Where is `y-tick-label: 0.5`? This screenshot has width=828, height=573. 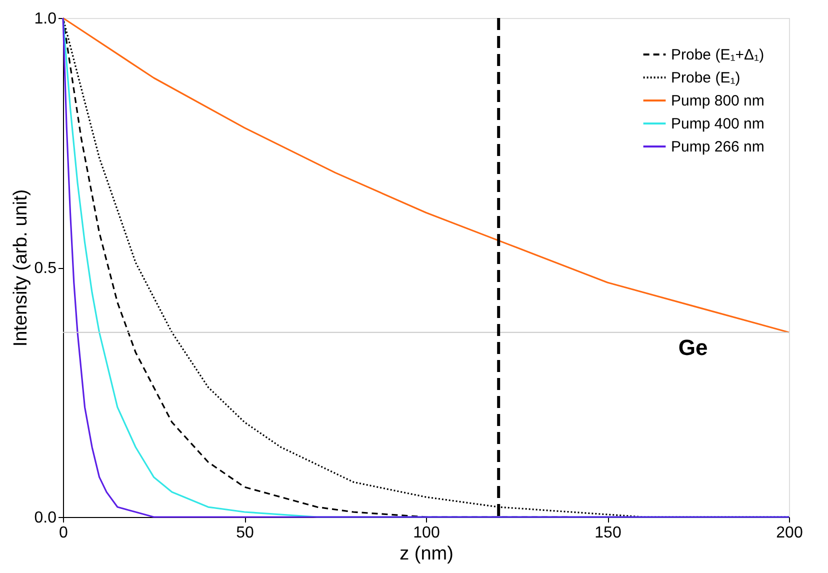
y-tick-label: 0.5 is located at coordinates (45, 268).